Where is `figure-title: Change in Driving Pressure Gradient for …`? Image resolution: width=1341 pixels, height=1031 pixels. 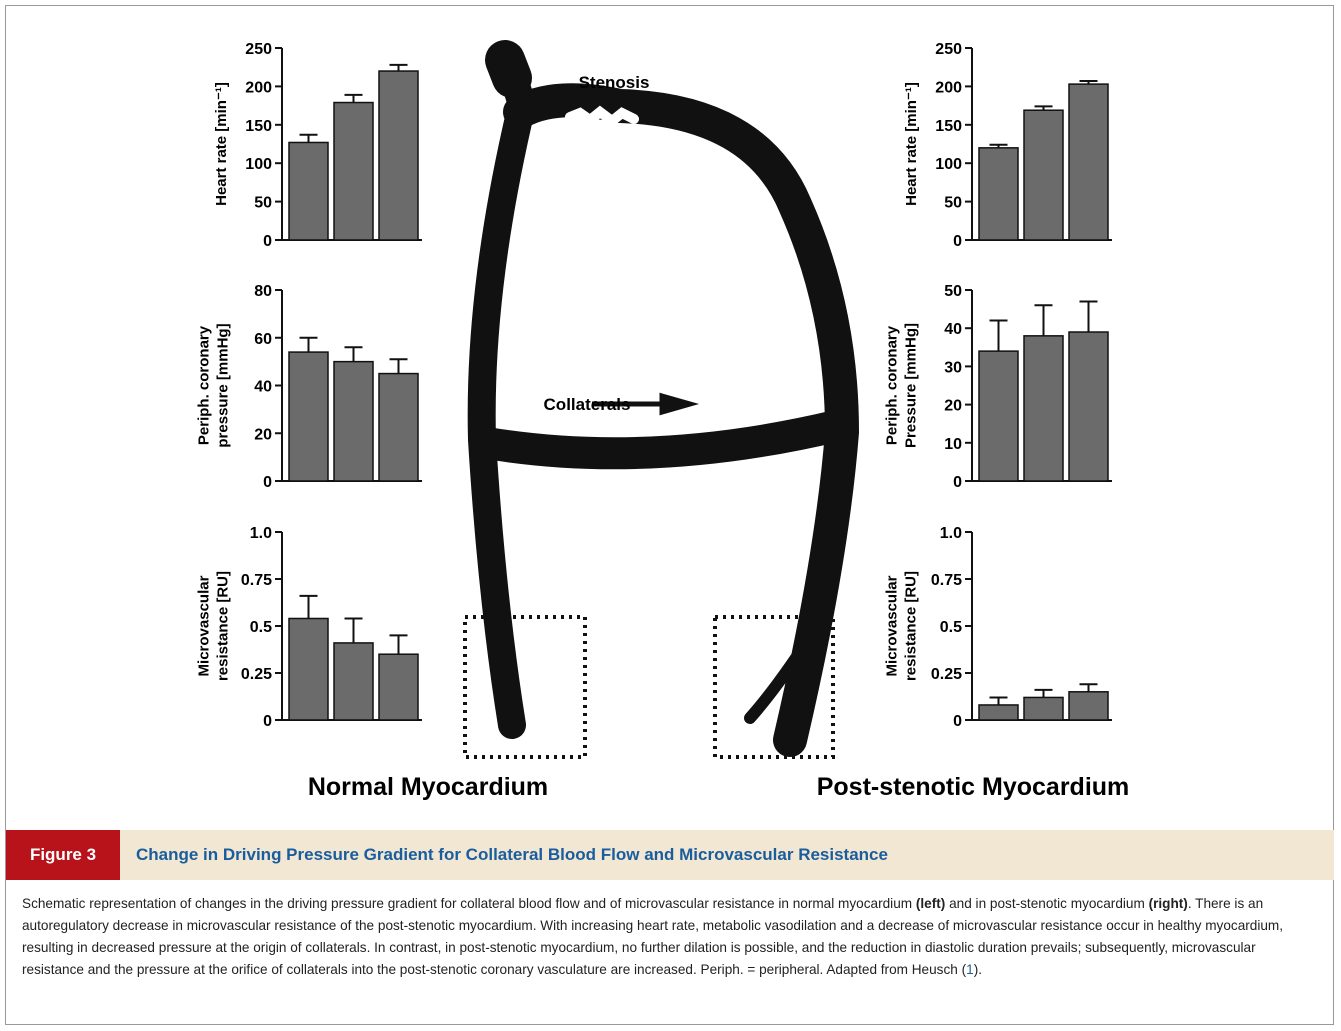 figure-title: Change in Driving Pressure Gradient for … is located at coordinates (512, 854).